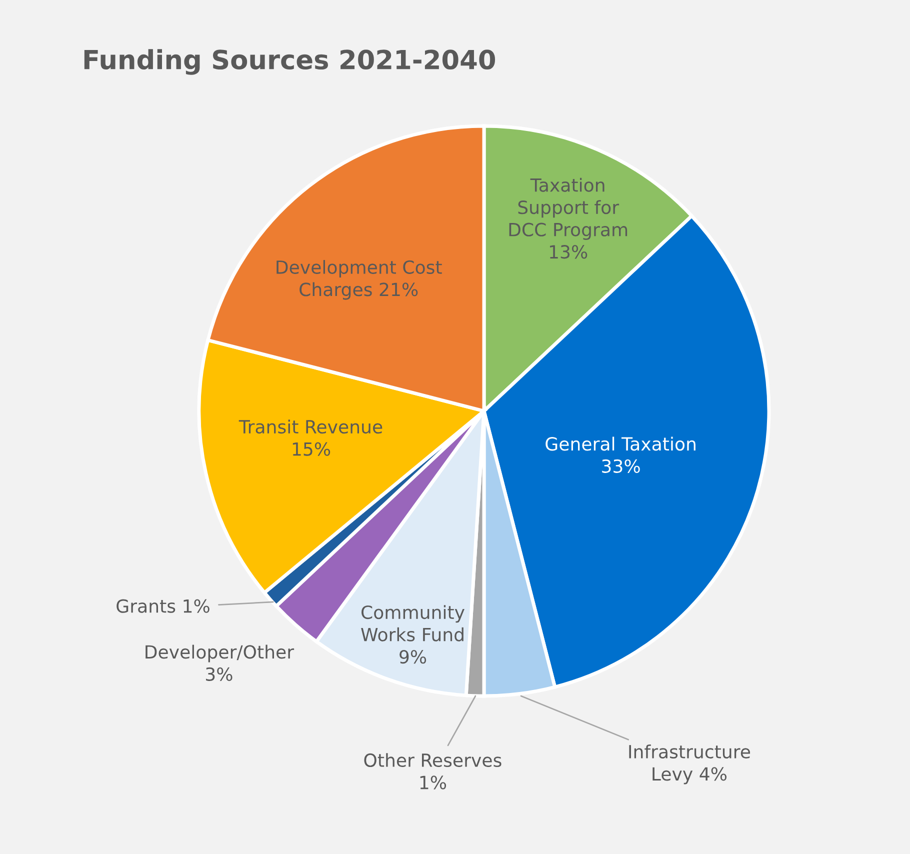 This screenshot has width=910, height=854. Describe the element at coordinates (220, 653) in the screenshot. I see `slice-label: Developer/Other` at that location.